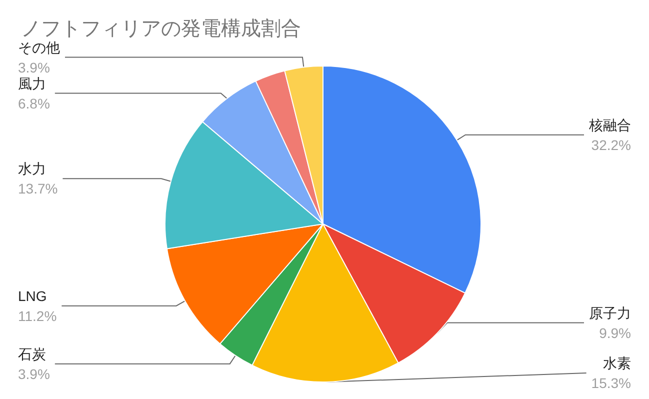 The height and width of the screenshot is (399, 649). What do you see at coordinates (161, 29) in the screenshot?
I see `chart-title: ノフトフィリアの発電構成割合` at bounding box center [161, 29].